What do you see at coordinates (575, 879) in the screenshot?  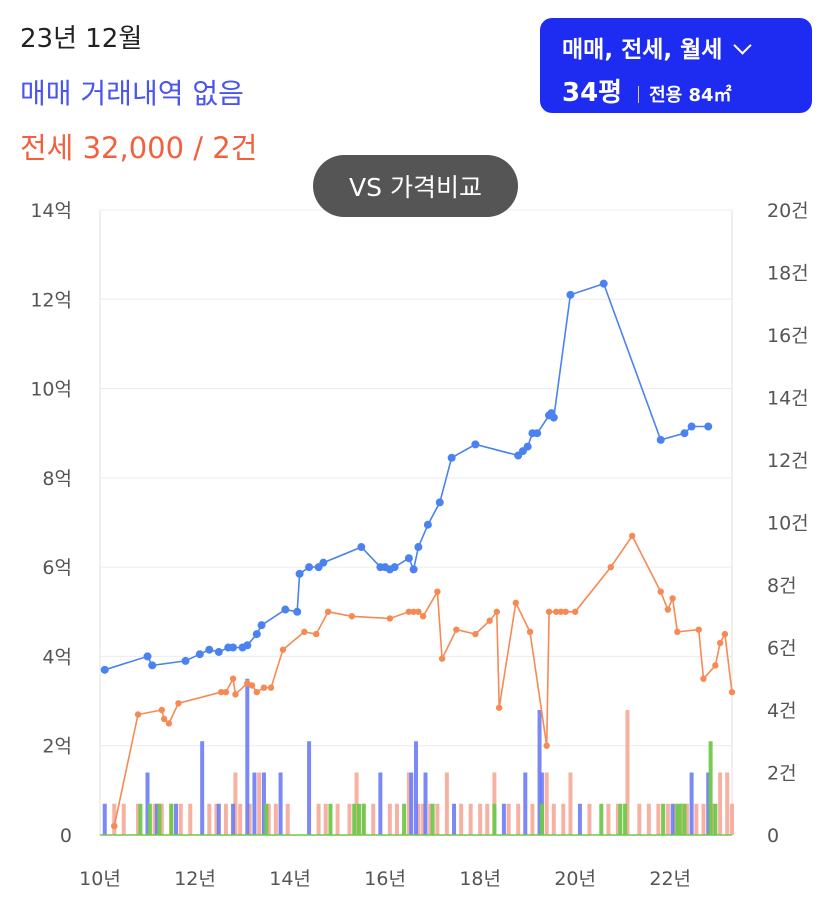 I see `x-tick-label: 20년` at bounding box center [575, 879].